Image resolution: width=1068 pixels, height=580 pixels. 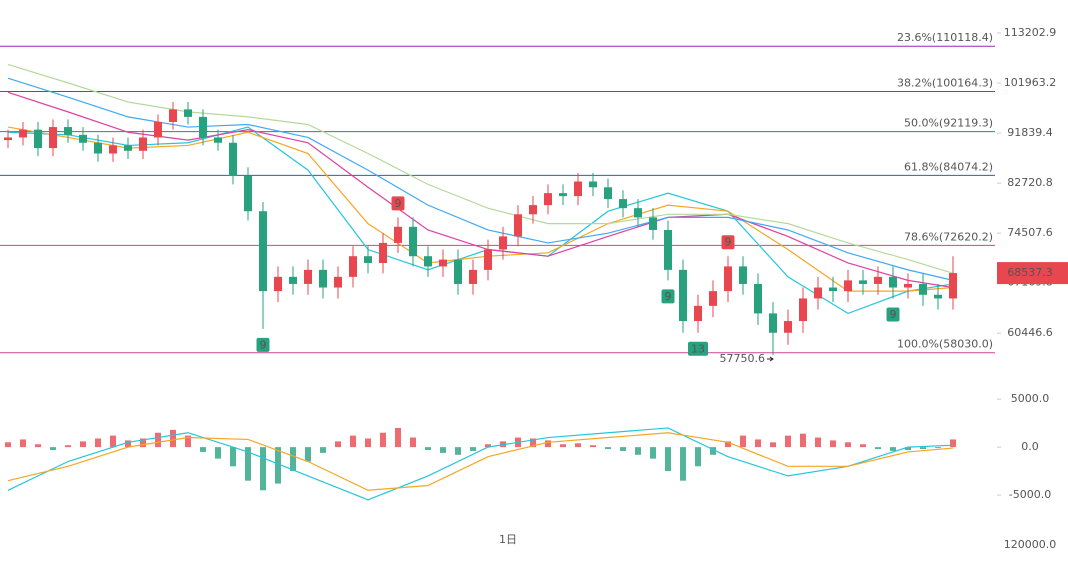 I want to click on y-tick-label: 74507.6, so click(x=1030, y=232).